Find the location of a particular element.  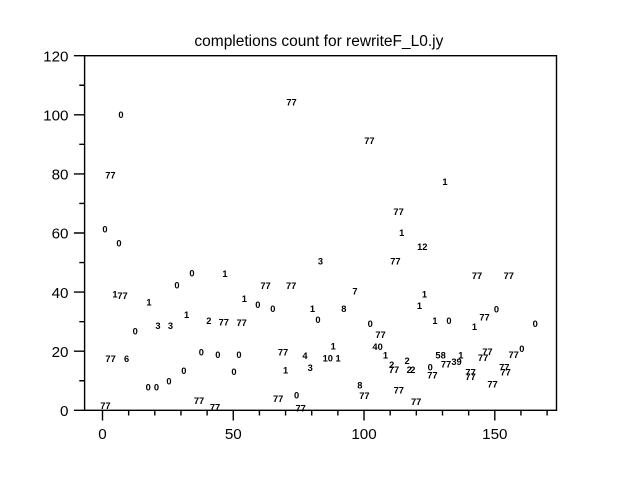

svg-text: 10 is located at coordinates (328, 359).